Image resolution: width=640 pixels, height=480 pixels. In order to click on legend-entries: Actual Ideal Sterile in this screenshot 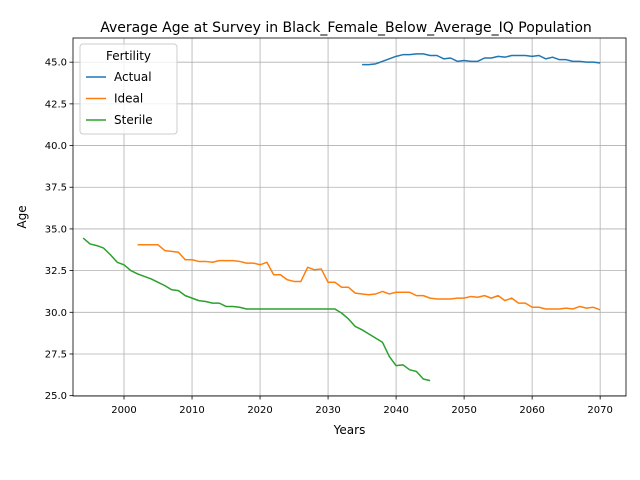, I will do `click(119, 98)`.